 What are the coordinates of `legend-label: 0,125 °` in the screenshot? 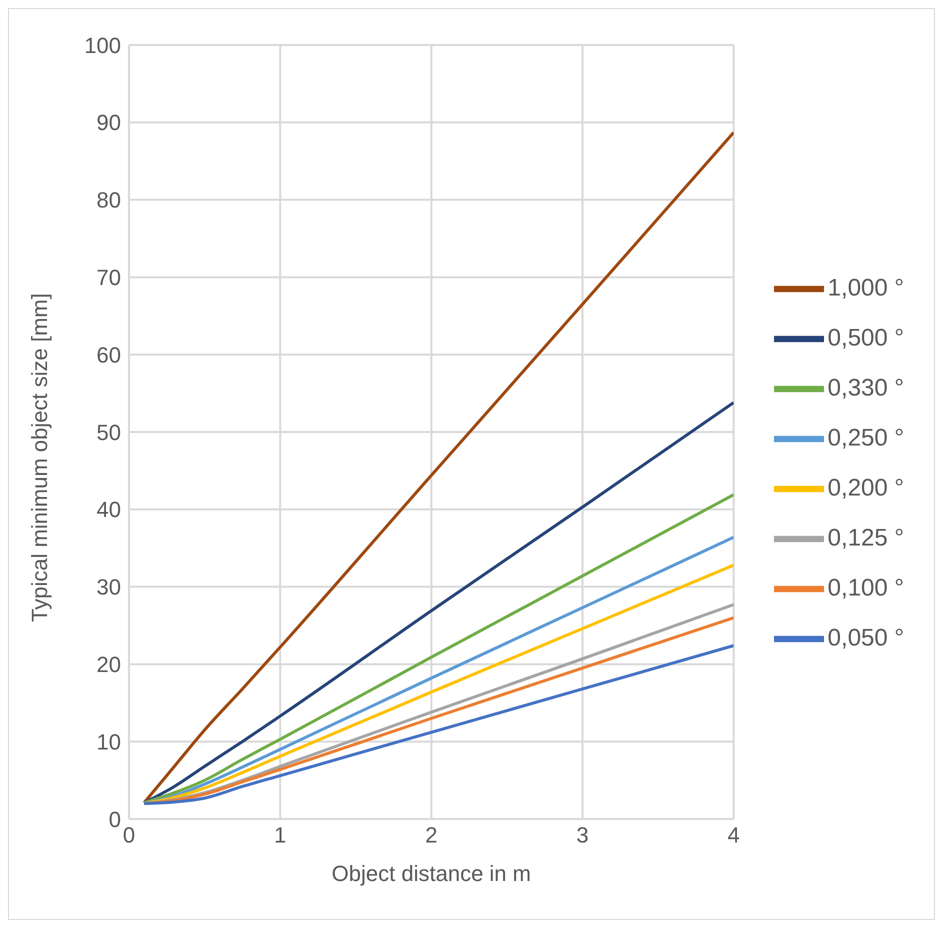 It's located at (866, 538).